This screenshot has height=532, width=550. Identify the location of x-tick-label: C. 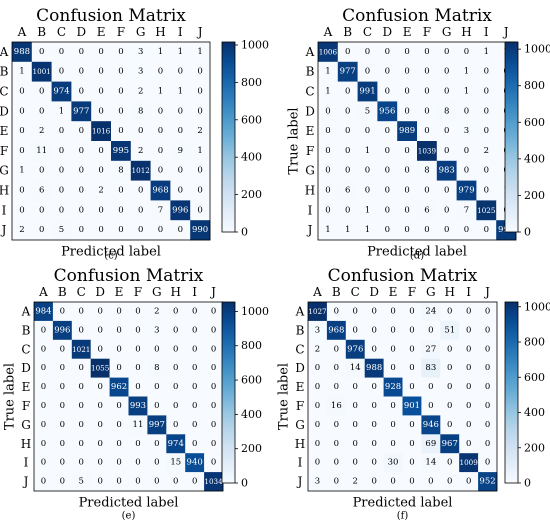
(61, 32).